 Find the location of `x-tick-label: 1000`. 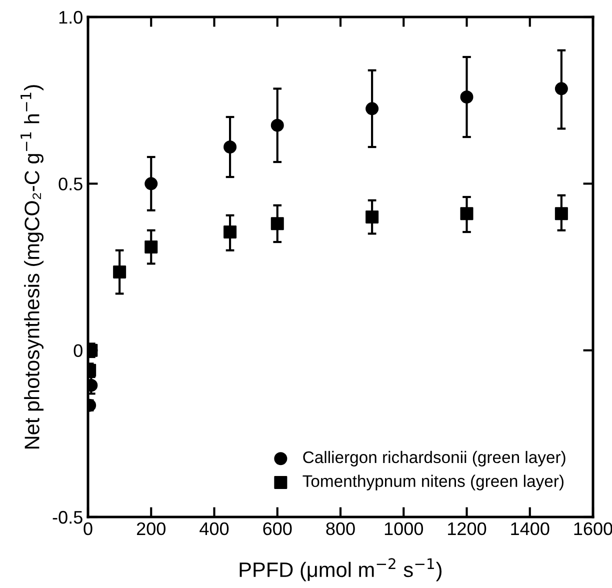

x-tick-label: 1000 is located at coordinates (404, 529).